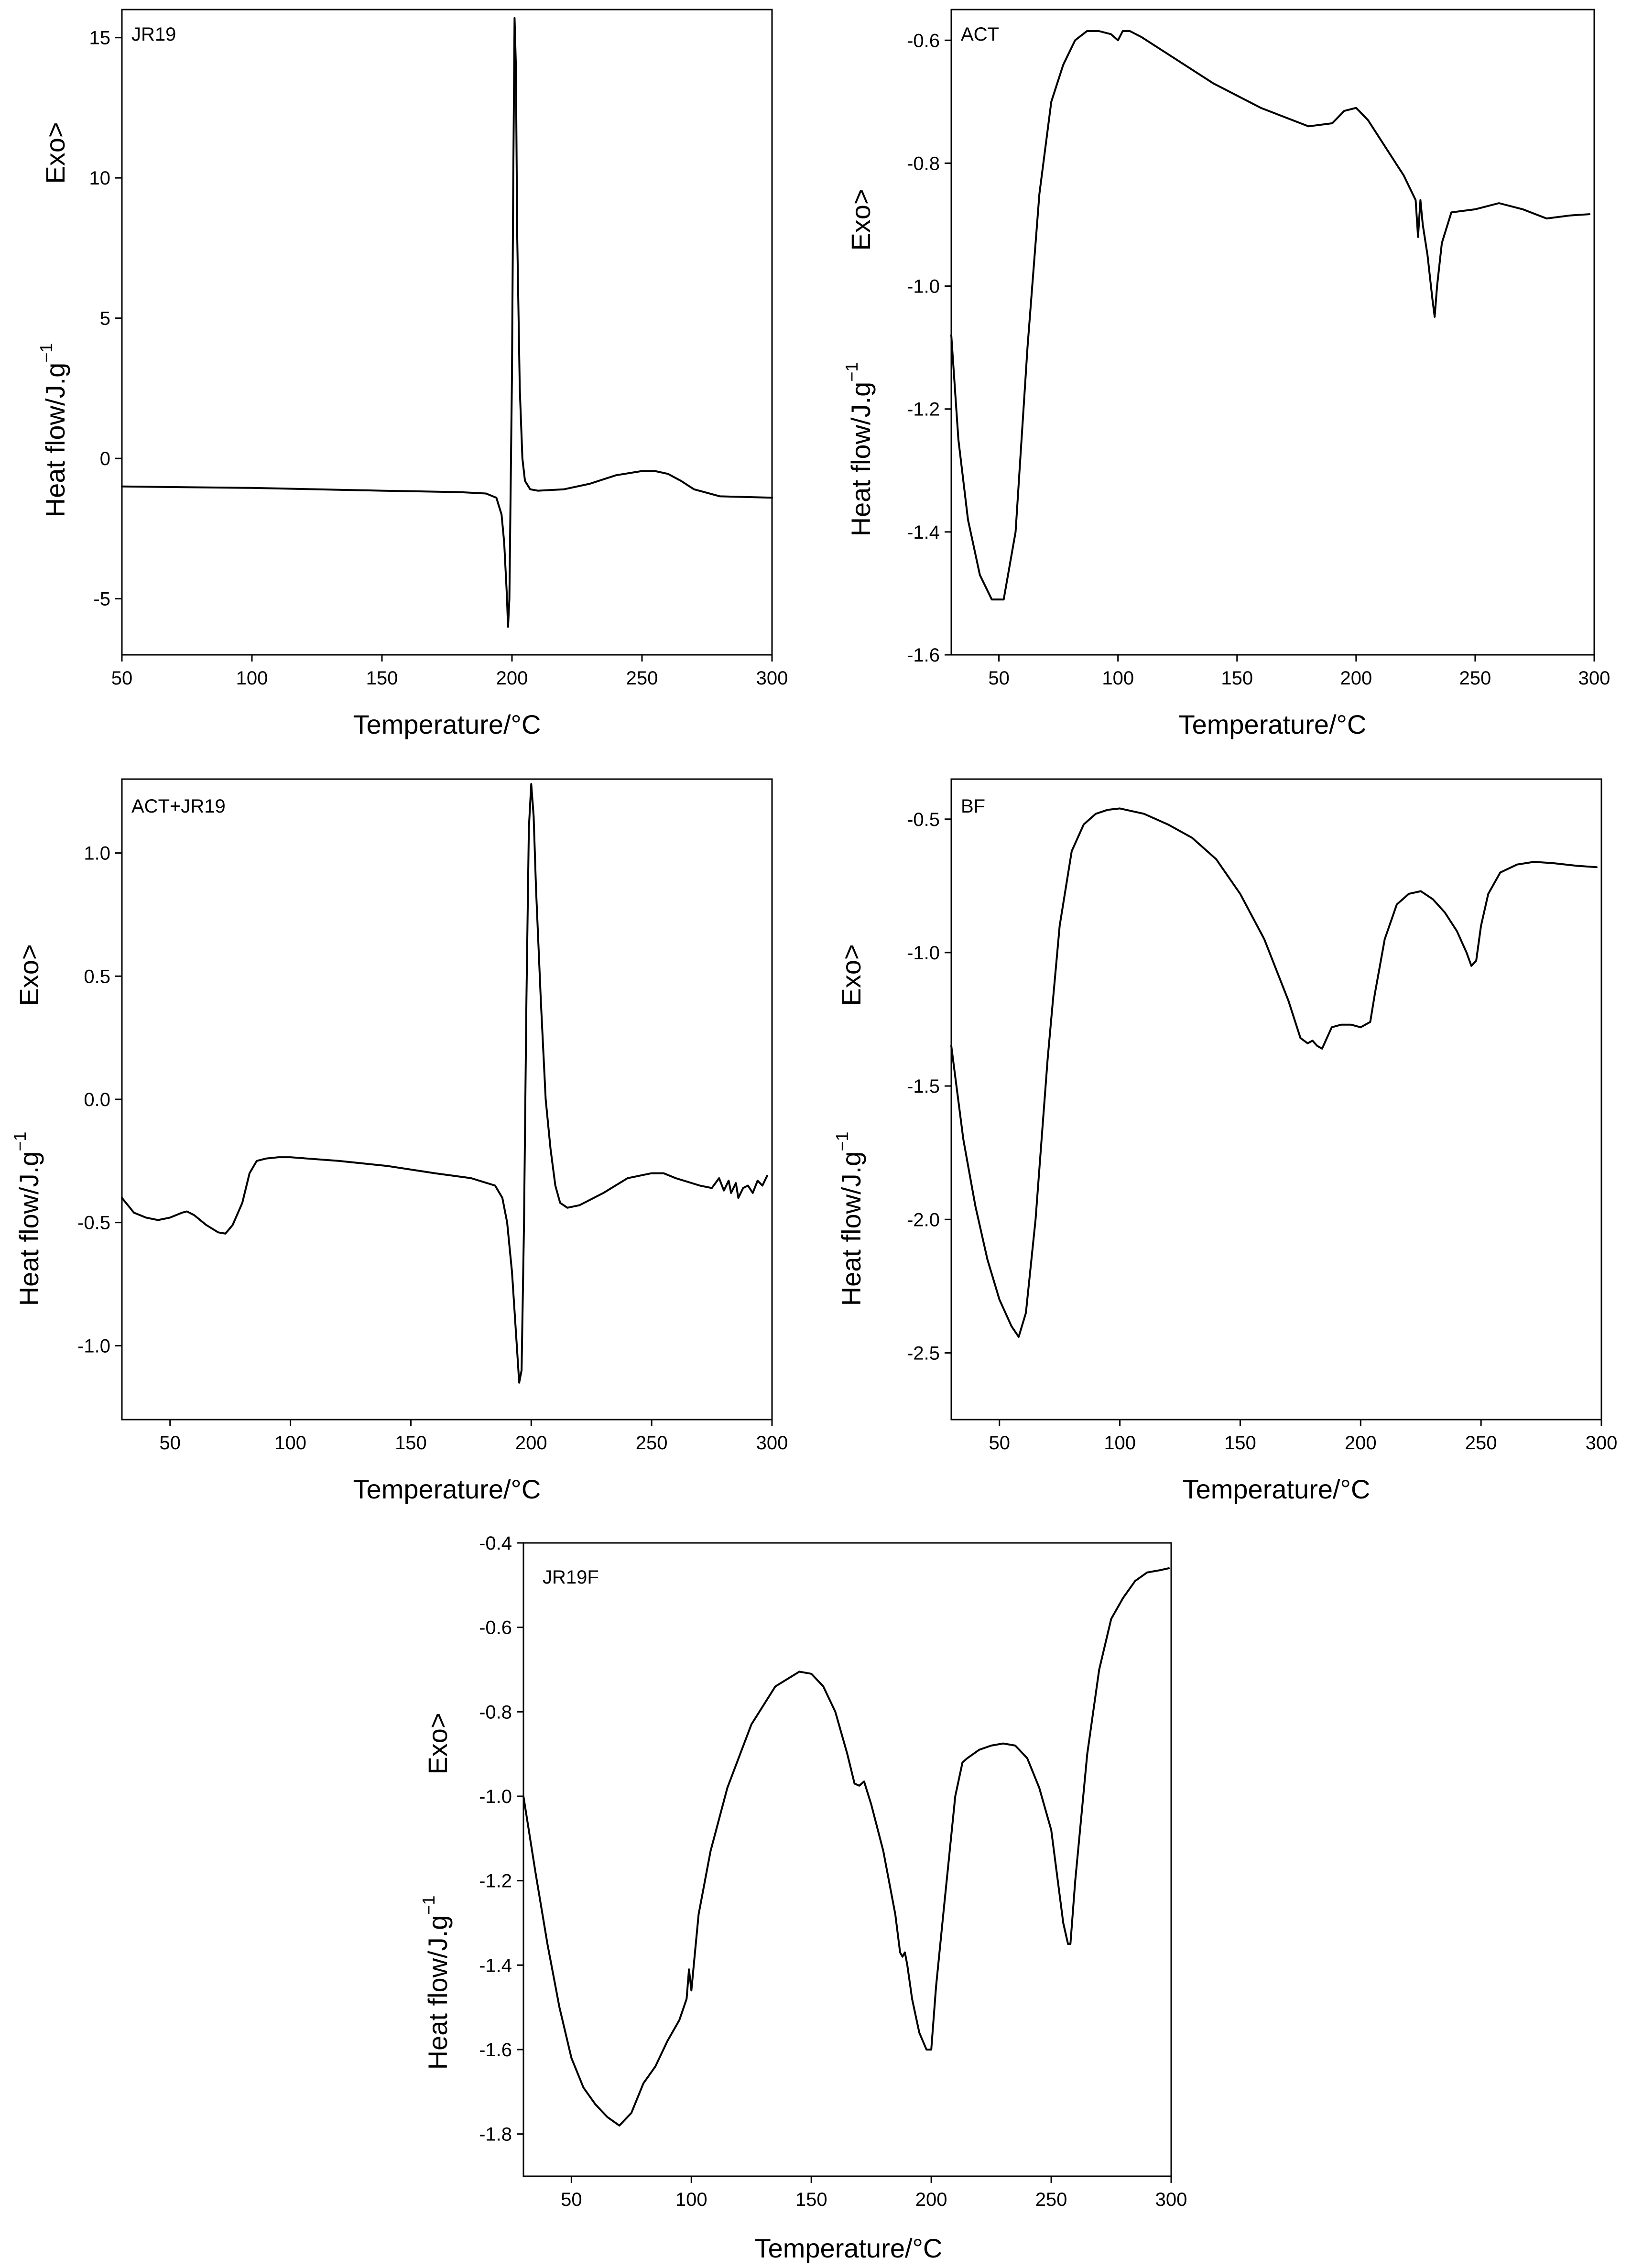 The height and width of the screenshot is (2268, 1632). I want to click on y-tick-label: -2.0, so click(923, 1219).